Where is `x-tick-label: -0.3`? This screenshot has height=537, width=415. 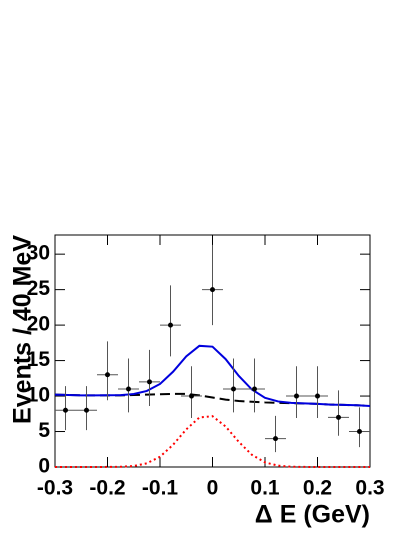
x-tick-label: -0.3 is located at coordinates (55, 488).